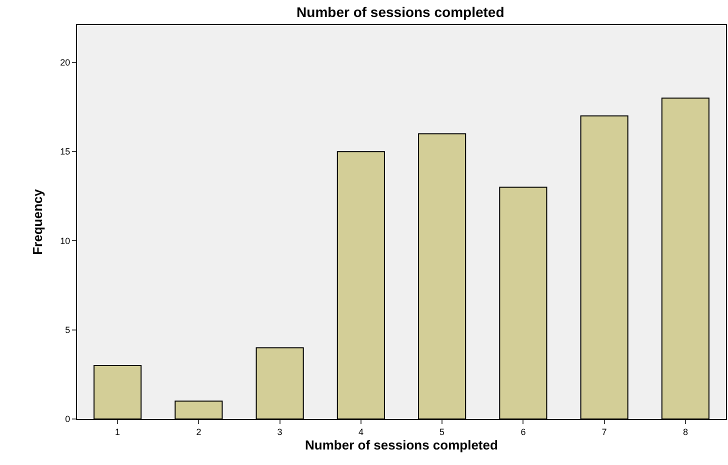 This screenshot has height=465, width=728. Describe the element at coordinates (199, 431) in the screenshot. I see `x-tick-label: 2` at that location.